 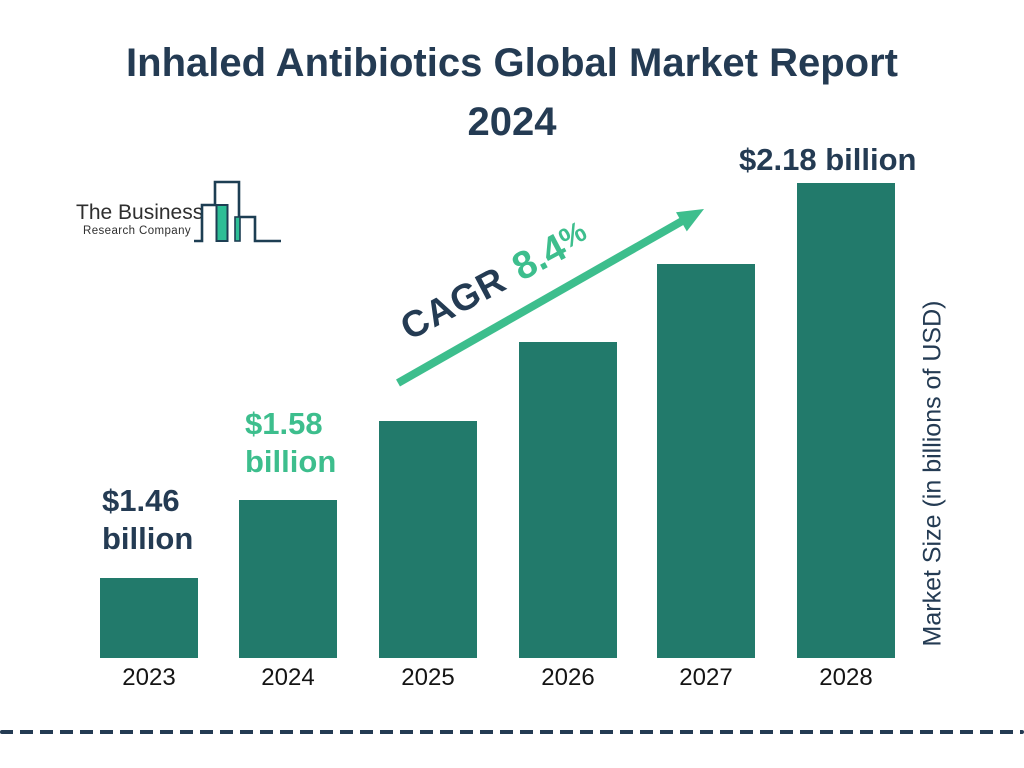 I want to click on logo-company-name: The Business, so click(x=140, y=212).